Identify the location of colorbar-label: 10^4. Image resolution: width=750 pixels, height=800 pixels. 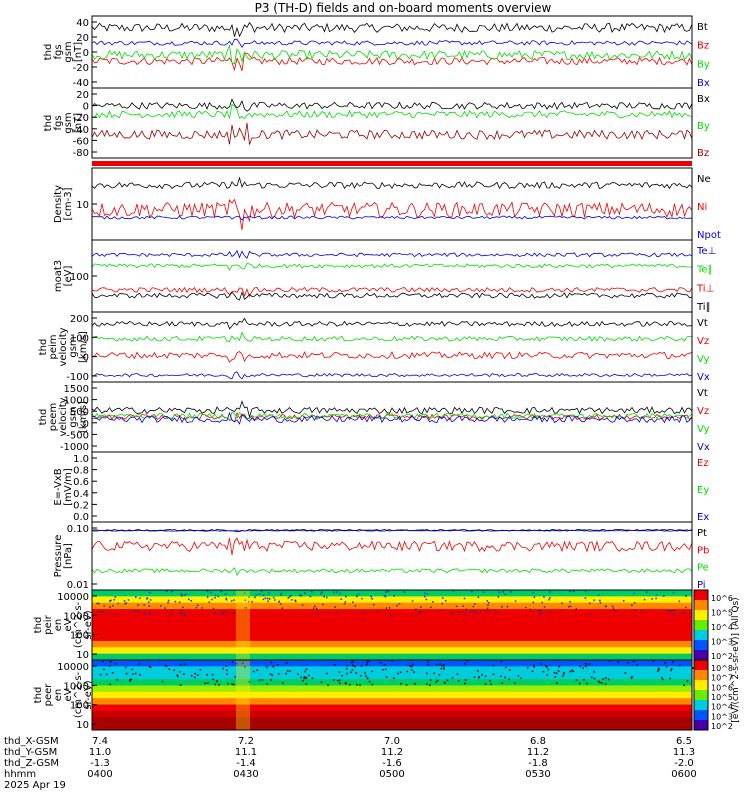
(722, 707).